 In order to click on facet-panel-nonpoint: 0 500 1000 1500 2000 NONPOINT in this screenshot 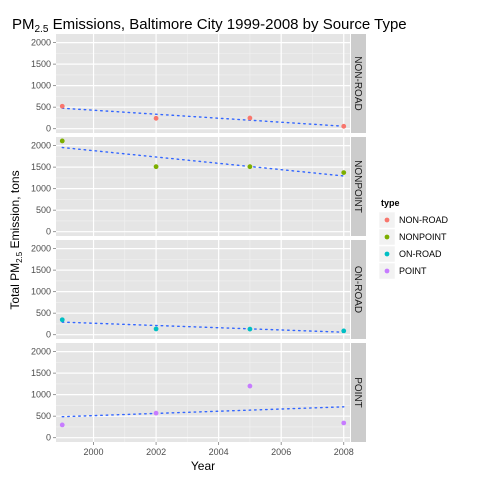, I will do `click(198, 187)`.